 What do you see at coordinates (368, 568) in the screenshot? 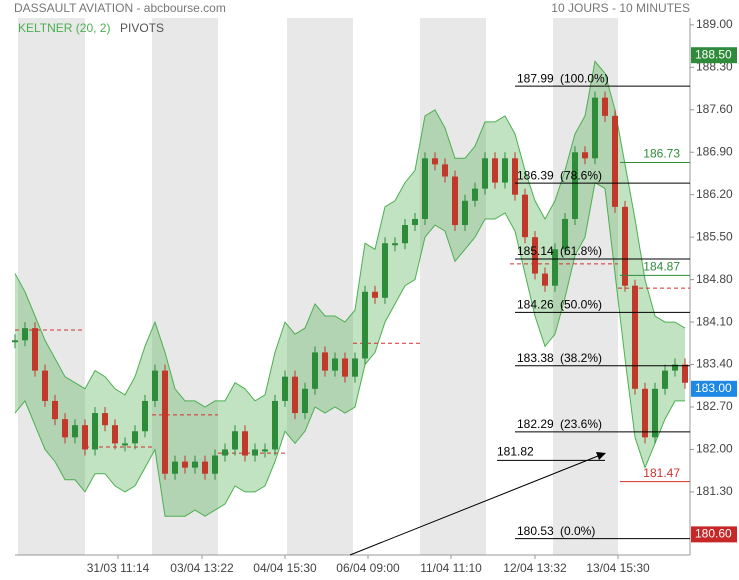
I see `x-tick-label: 06/04 09:00` at bounding box center [368, 568].